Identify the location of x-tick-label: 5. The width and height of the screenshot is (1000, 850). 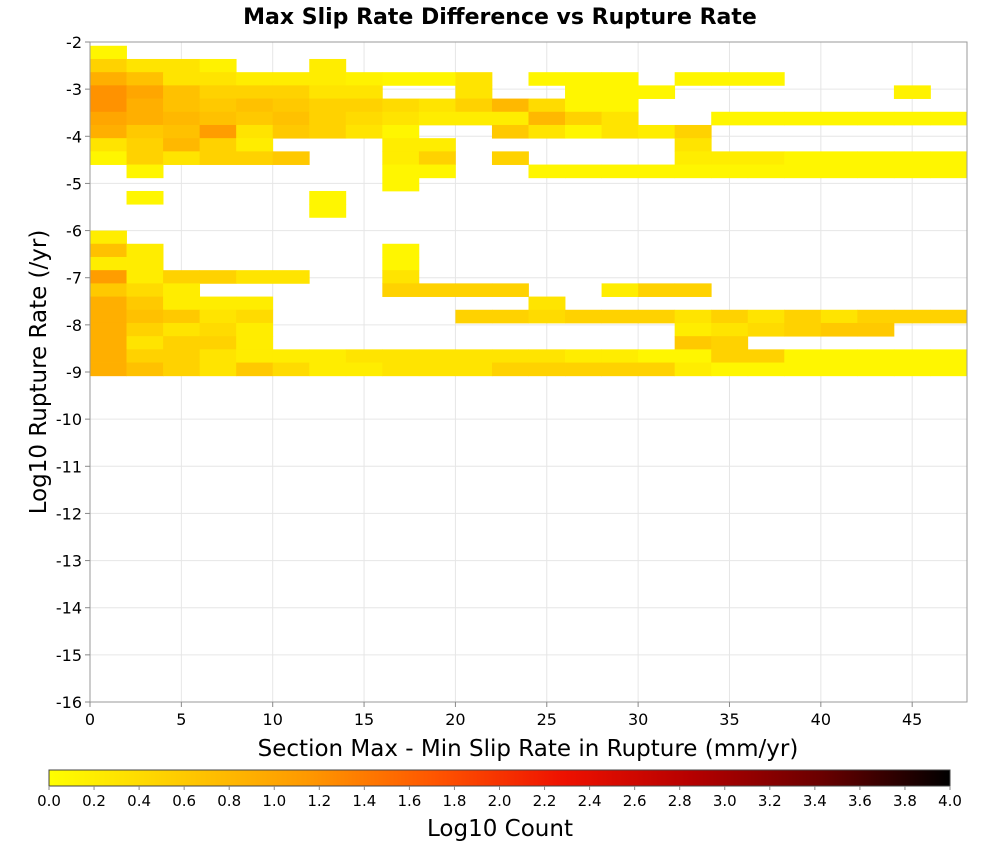
(181, 719).